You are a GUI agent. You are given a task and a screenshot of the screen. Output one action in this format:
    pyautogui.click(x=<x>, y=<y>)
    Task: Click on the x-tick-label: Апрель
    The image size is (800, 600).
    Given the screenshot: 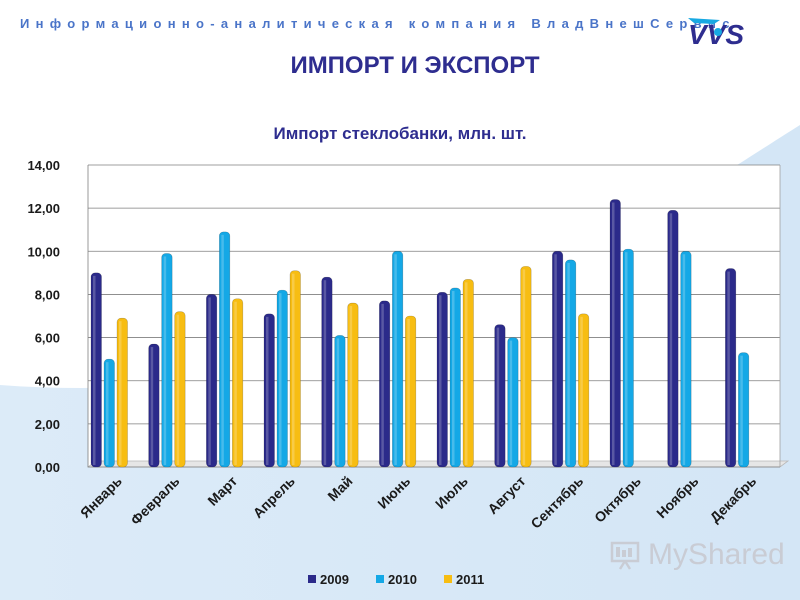 What is the action you would take?
    pyautogui.click(x=274, y=497)
    